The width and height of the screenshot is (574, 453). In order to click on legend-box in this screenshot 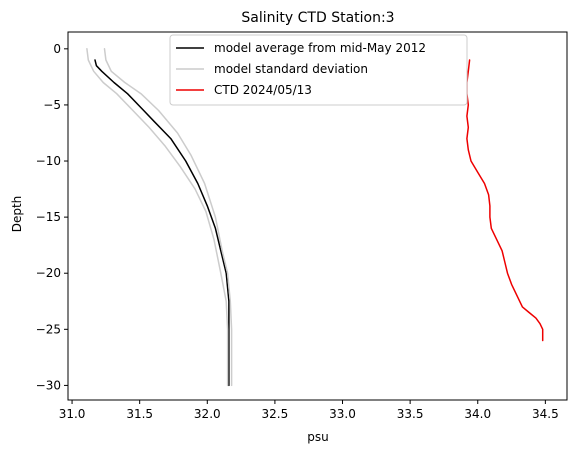, I will do `click(318, 70)`.